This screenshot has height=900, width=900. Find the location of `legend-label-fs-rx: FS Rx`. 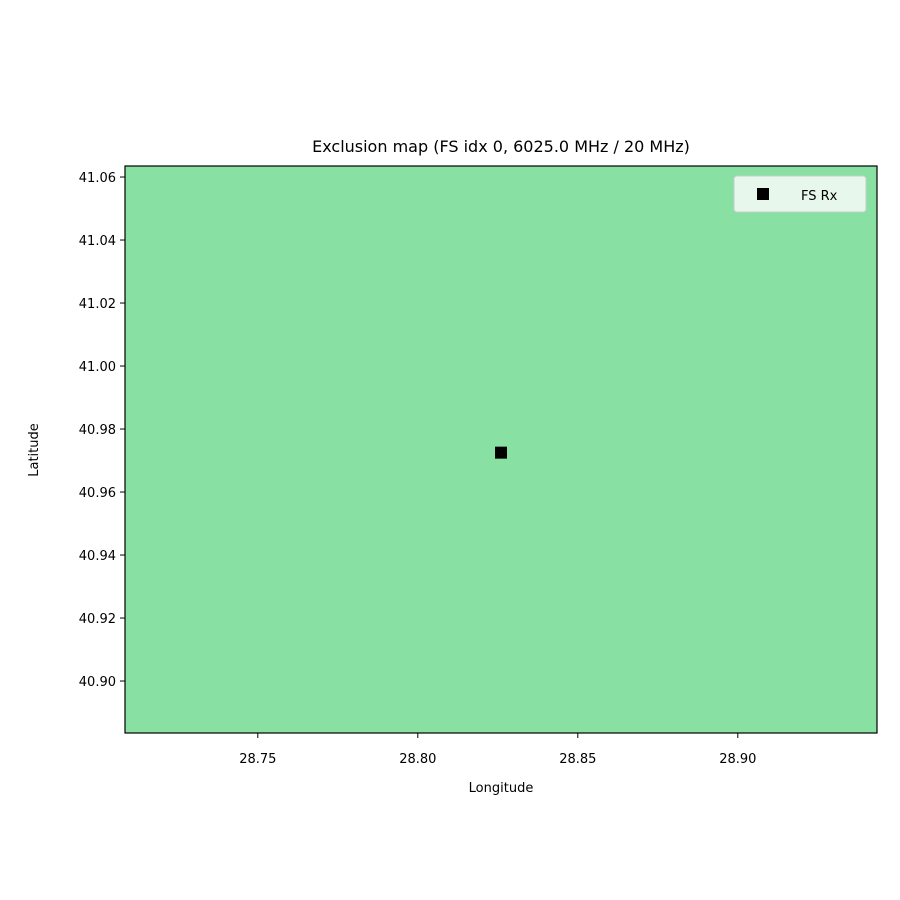

legend-label-fs-rx: FS Rx is located at coordinates (819, 196).